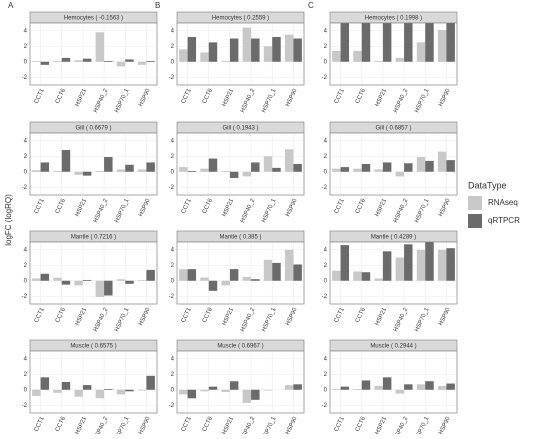 This screenshot has height=439, width=550. Describe the element at coordinates (393, 347) in the screenshot. I see `panel-title: Muscle ( 0.2944 )` at that location.